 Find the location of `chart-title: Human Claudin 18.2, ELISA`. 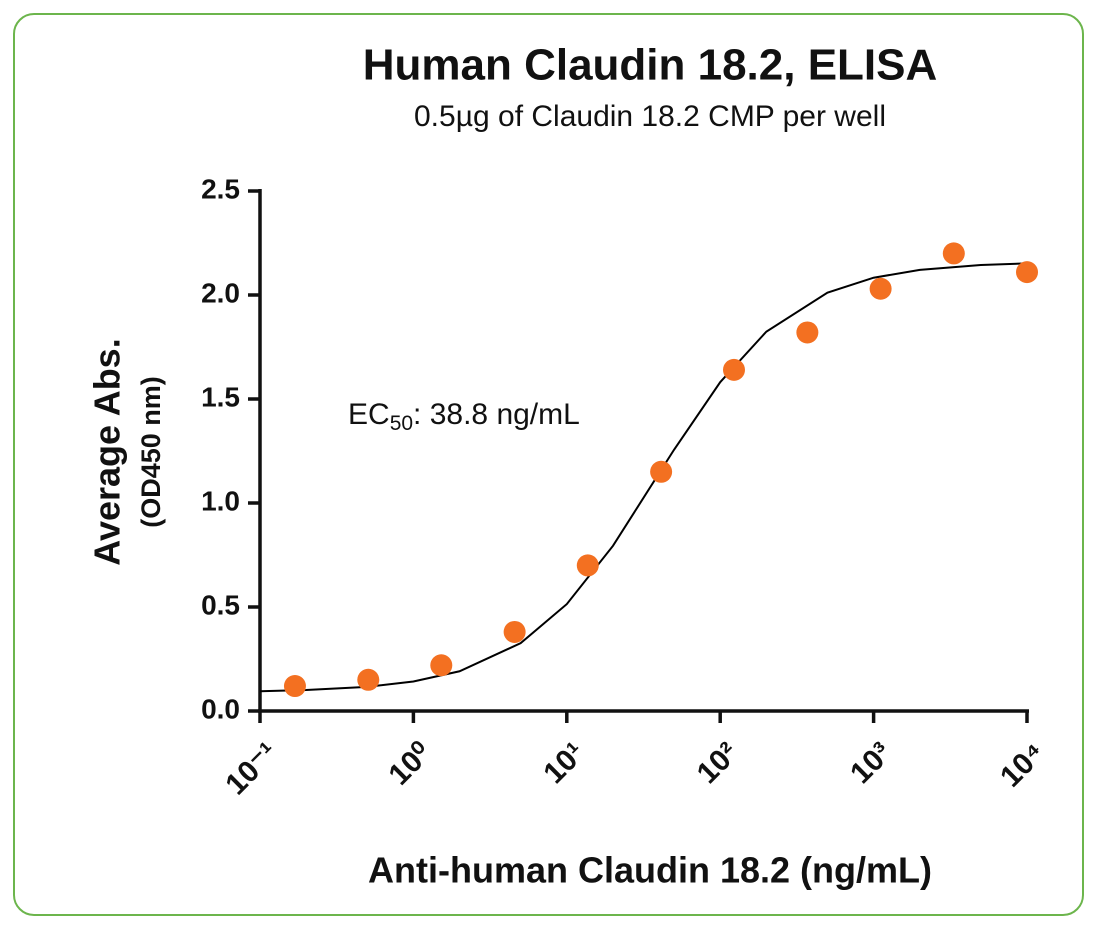

chart-title: Human Claudin 18.2, ELISA is located at coordinates (650, 65).